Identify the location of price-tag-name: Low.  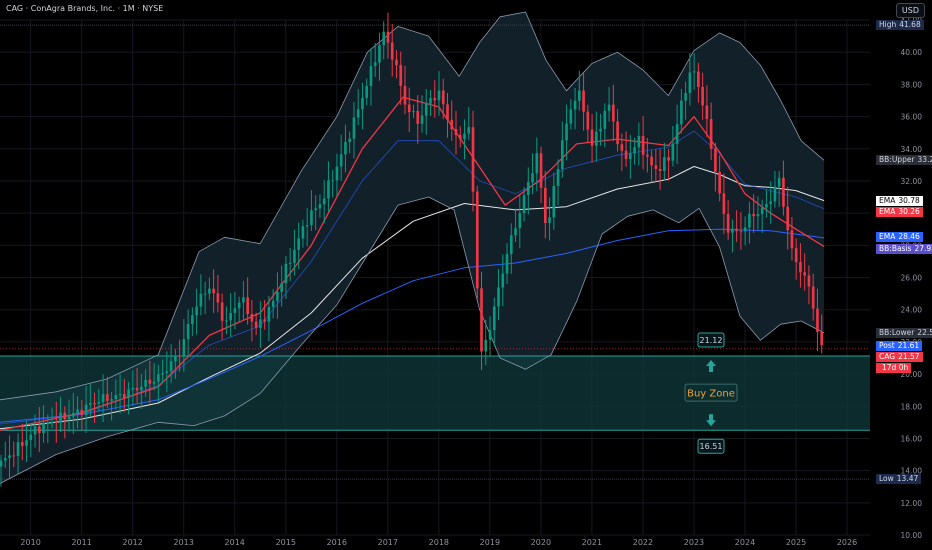
(886, 479).